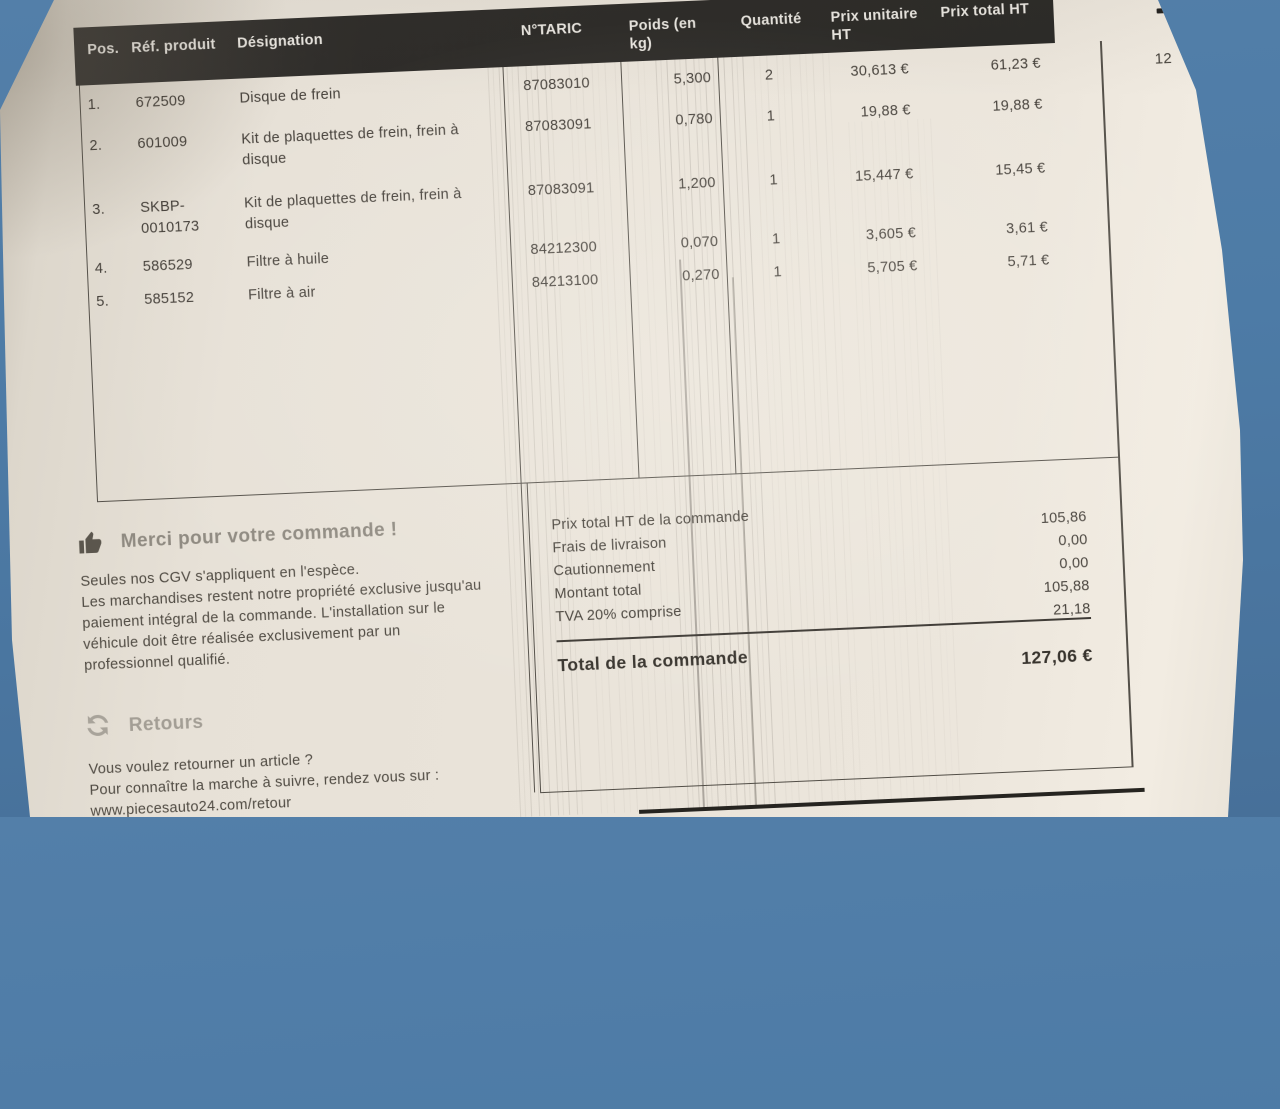  Describe the element at coordinates (111, 269) in the screenshot. I see `cell-pos: 4.` at that location.